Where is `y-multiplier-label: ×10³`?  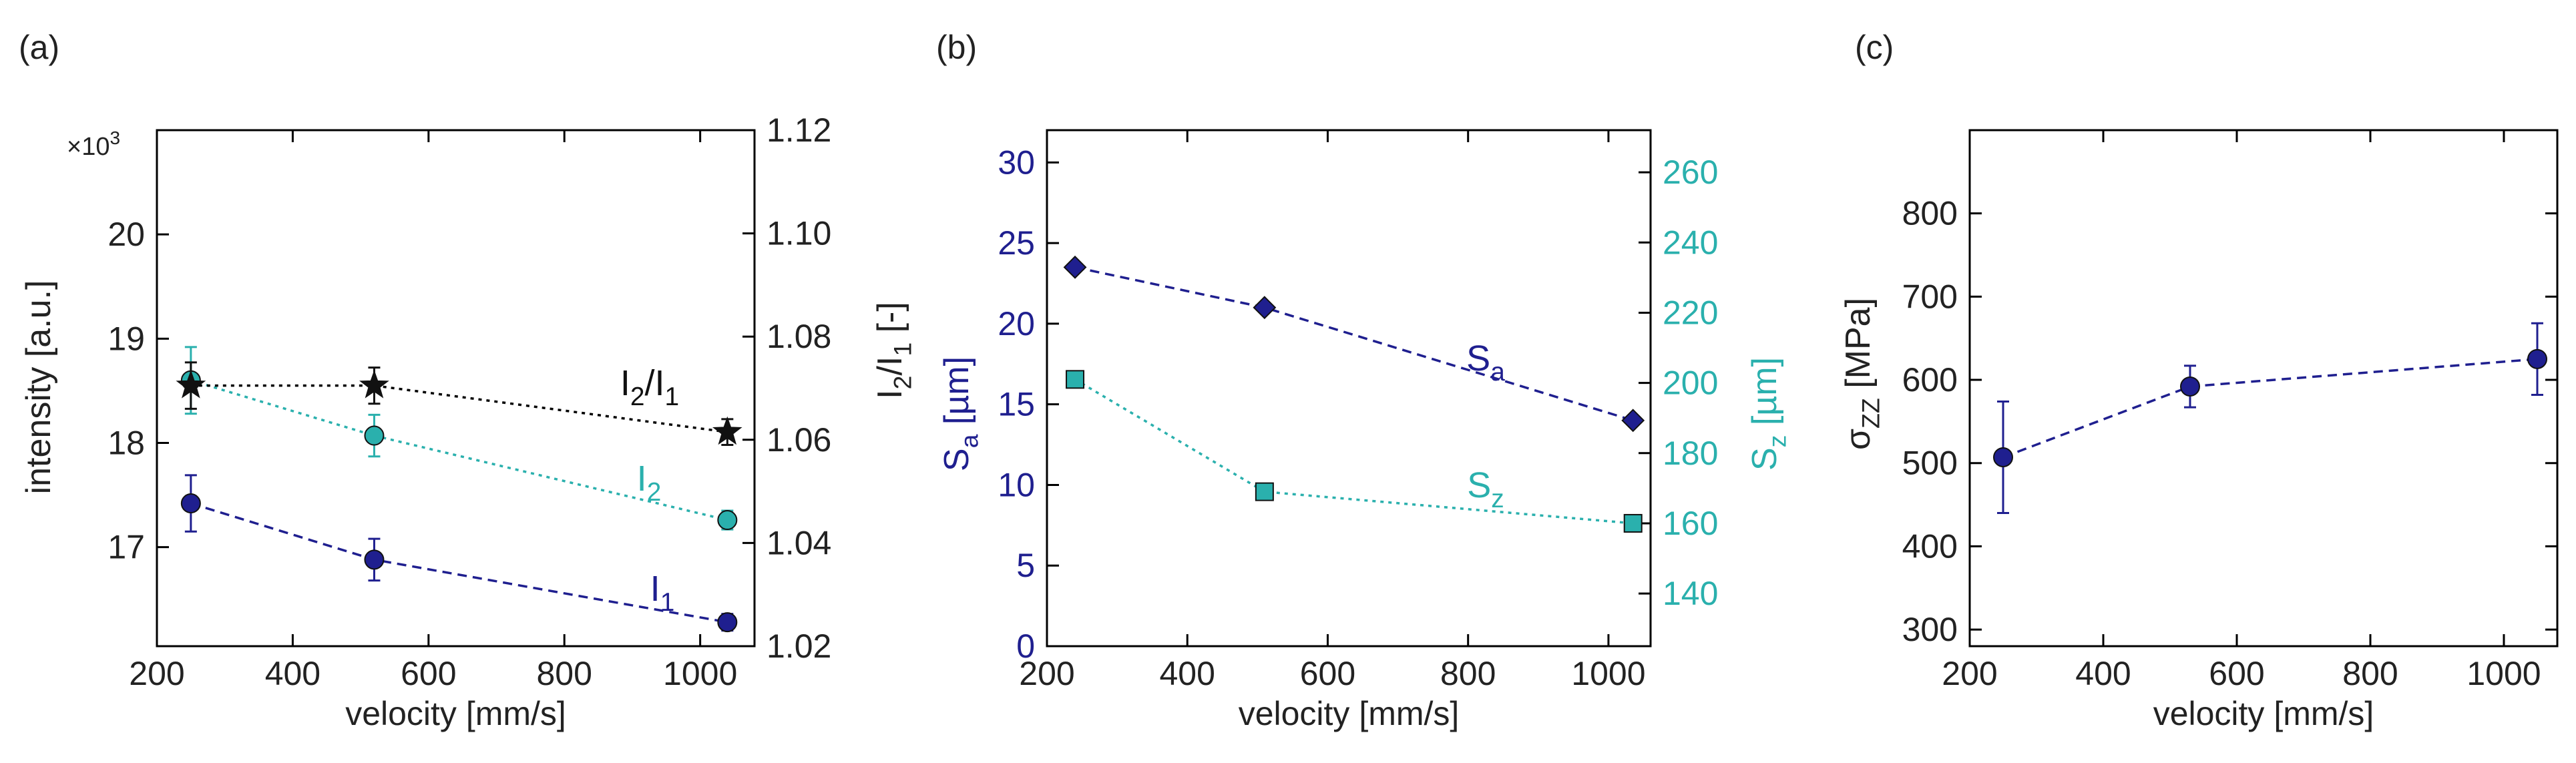 y-multiplier-label: ×10³ is located at coordinates (93, 144).